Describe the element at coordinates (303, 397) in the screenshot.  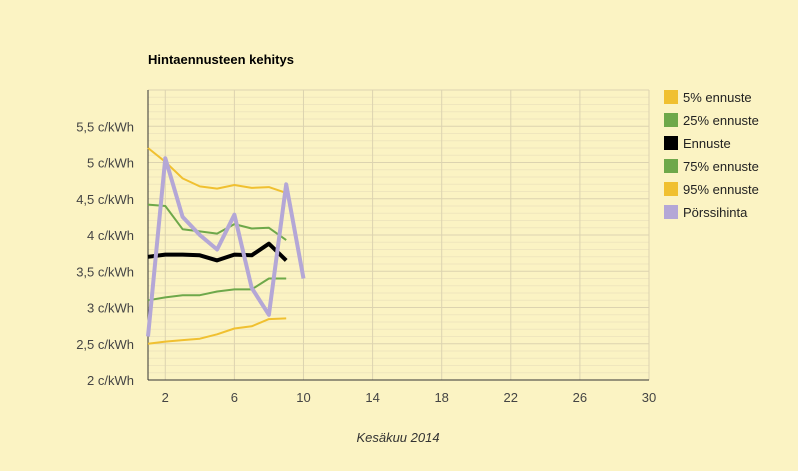
I see `x-tick-label: 10` at that location.